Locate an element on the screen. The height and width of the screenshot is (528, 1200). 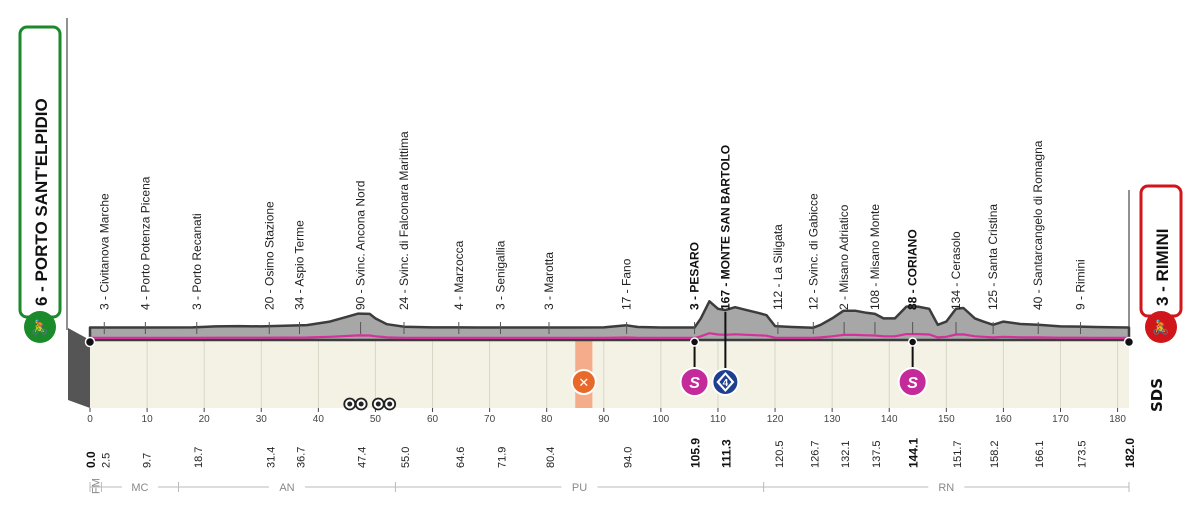
region-label: RN is located at coordinates (946, 488).